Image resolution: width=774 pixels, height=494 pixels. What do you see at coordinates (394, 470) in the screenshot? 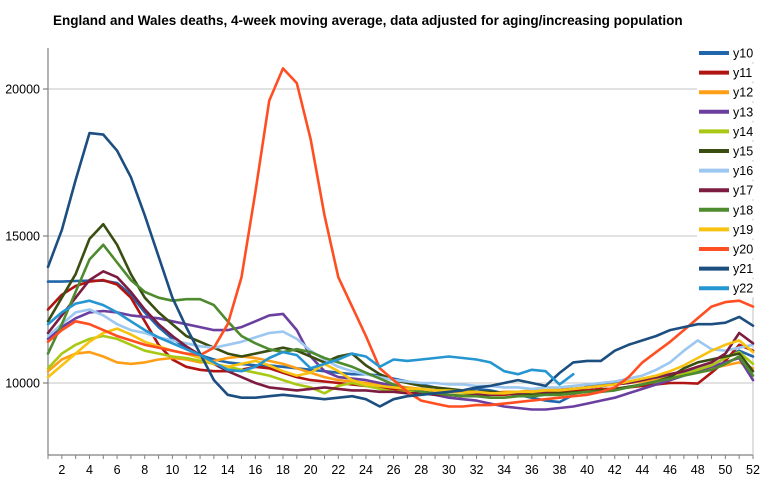
I see `x-tick-label: 26` at bounding box center [394, 470].